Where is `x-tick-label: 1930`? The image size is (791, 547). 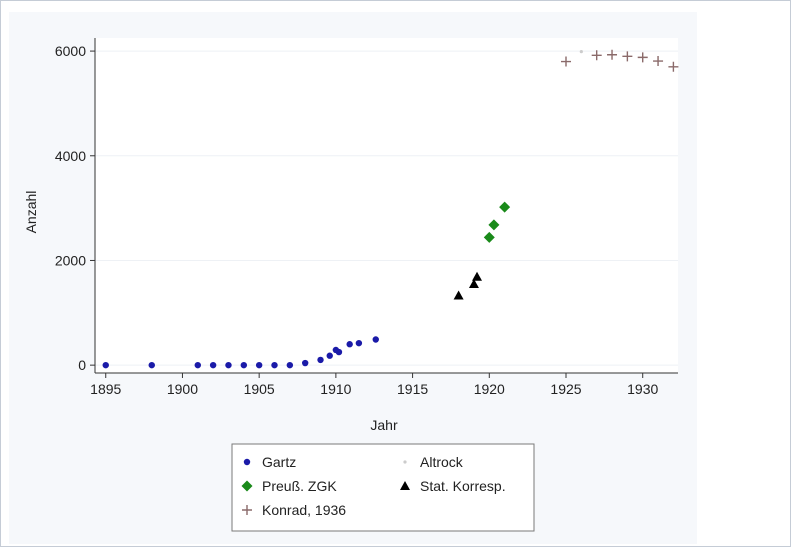 x-tick-label: 1930 is located at coordinates (642, 389).